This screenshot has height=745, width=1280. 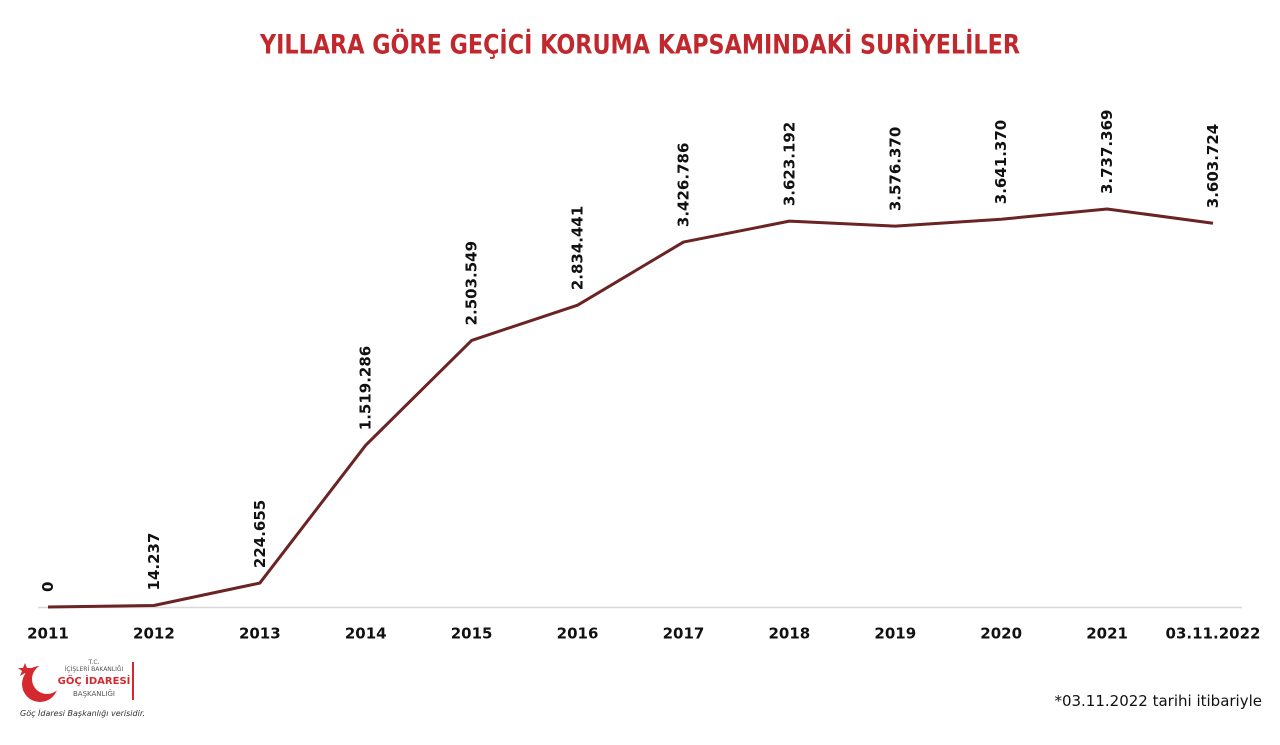 What do you see at coordinates (1107, 634) in the screenshot?
I see `x-tick-label: 2021` at bounding box center [1107, 634].